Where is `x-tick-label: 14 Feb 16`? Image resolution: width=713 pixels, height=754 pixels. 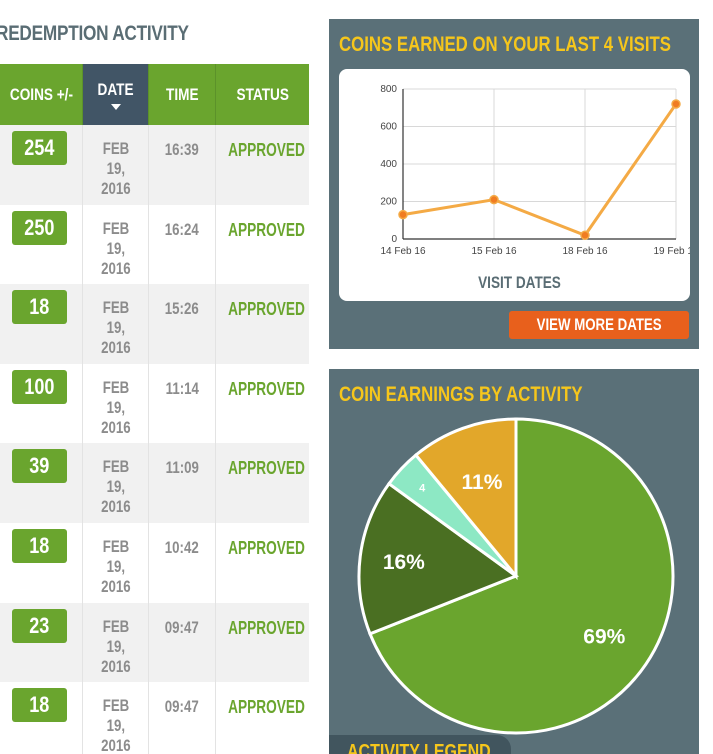
x-tick-label: 14 Feb 16 is located at coordinates (402, 251).